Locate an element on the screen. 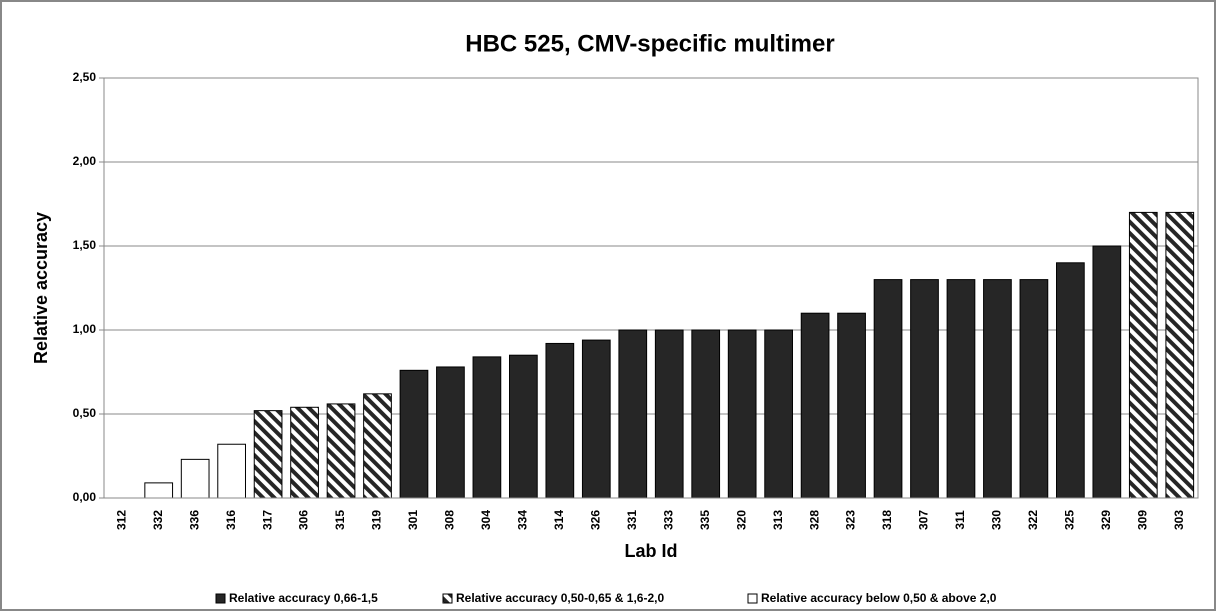 The image size is (1216, 611). x-tick-label: 308 is located at coordinates (450, 520).